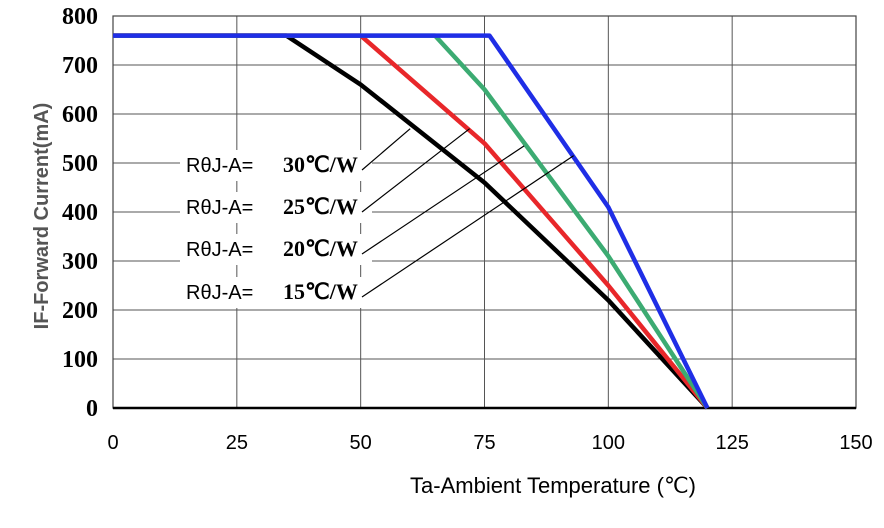  Describe the element at coordinates (855, 443) in the screenshot. I see `x-tick-label: 150` at that location.